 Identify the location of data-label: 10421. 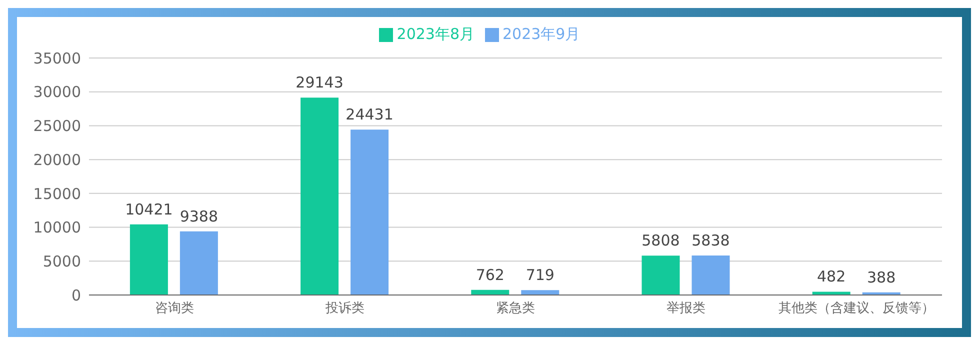
(149, 209).